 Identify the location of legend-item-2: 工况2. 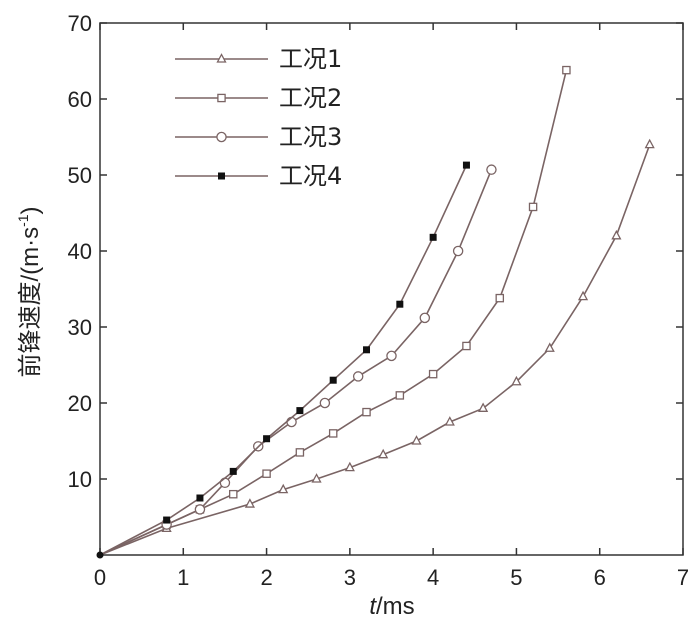
(258, 98).